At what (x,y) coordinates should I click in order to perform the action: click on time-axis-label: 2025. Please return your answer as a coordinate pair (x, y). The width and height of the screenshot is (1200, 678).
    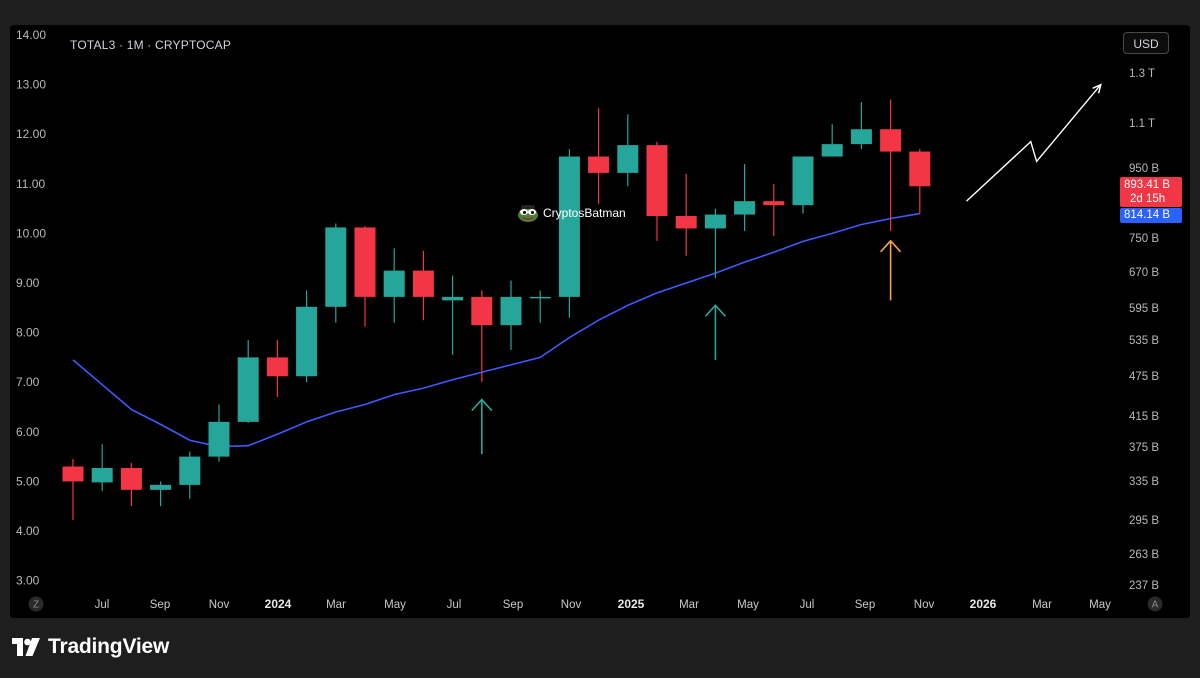
    Looking at the image, I should click on (631, 604).